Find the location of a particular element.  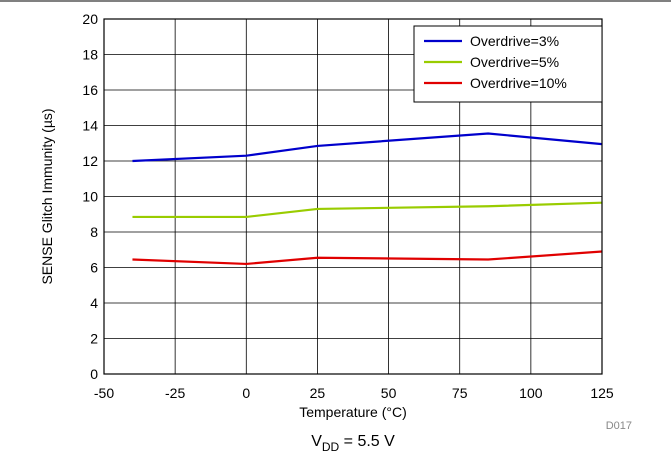

y-axis-title: SENSE Glitch Immunity (µs) is located at coordinates (47, 196).